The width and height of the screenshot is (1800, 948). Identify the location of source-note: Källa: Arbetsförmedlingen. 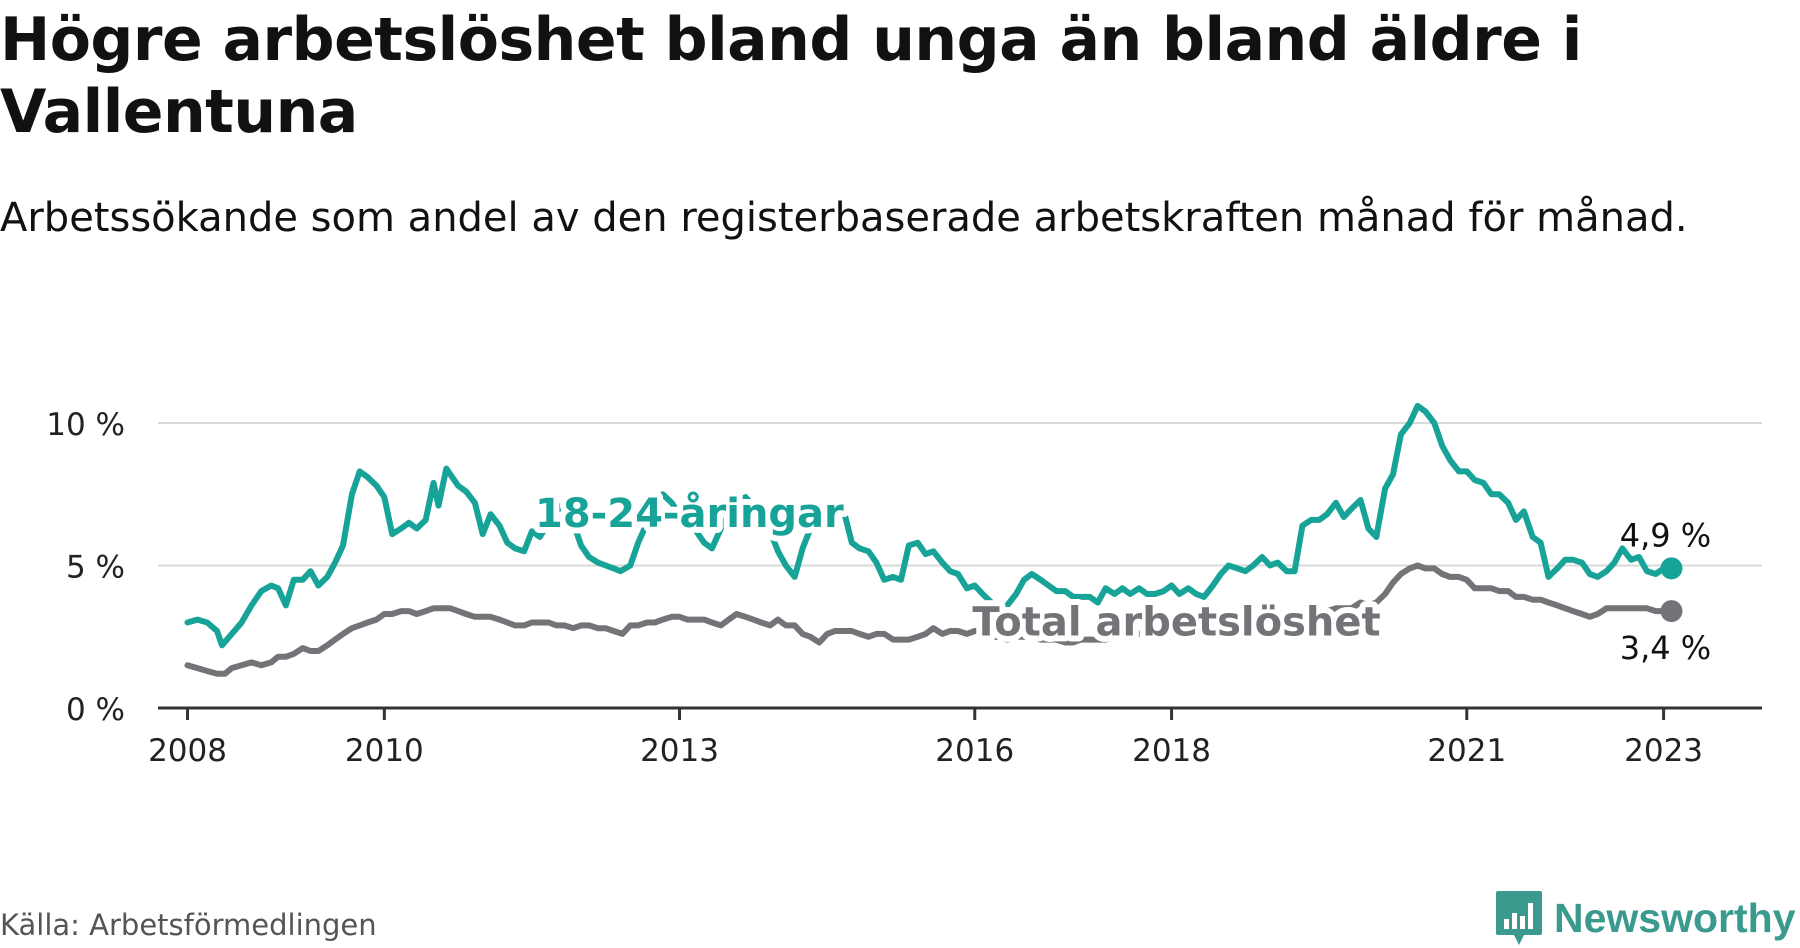
(188, 925).